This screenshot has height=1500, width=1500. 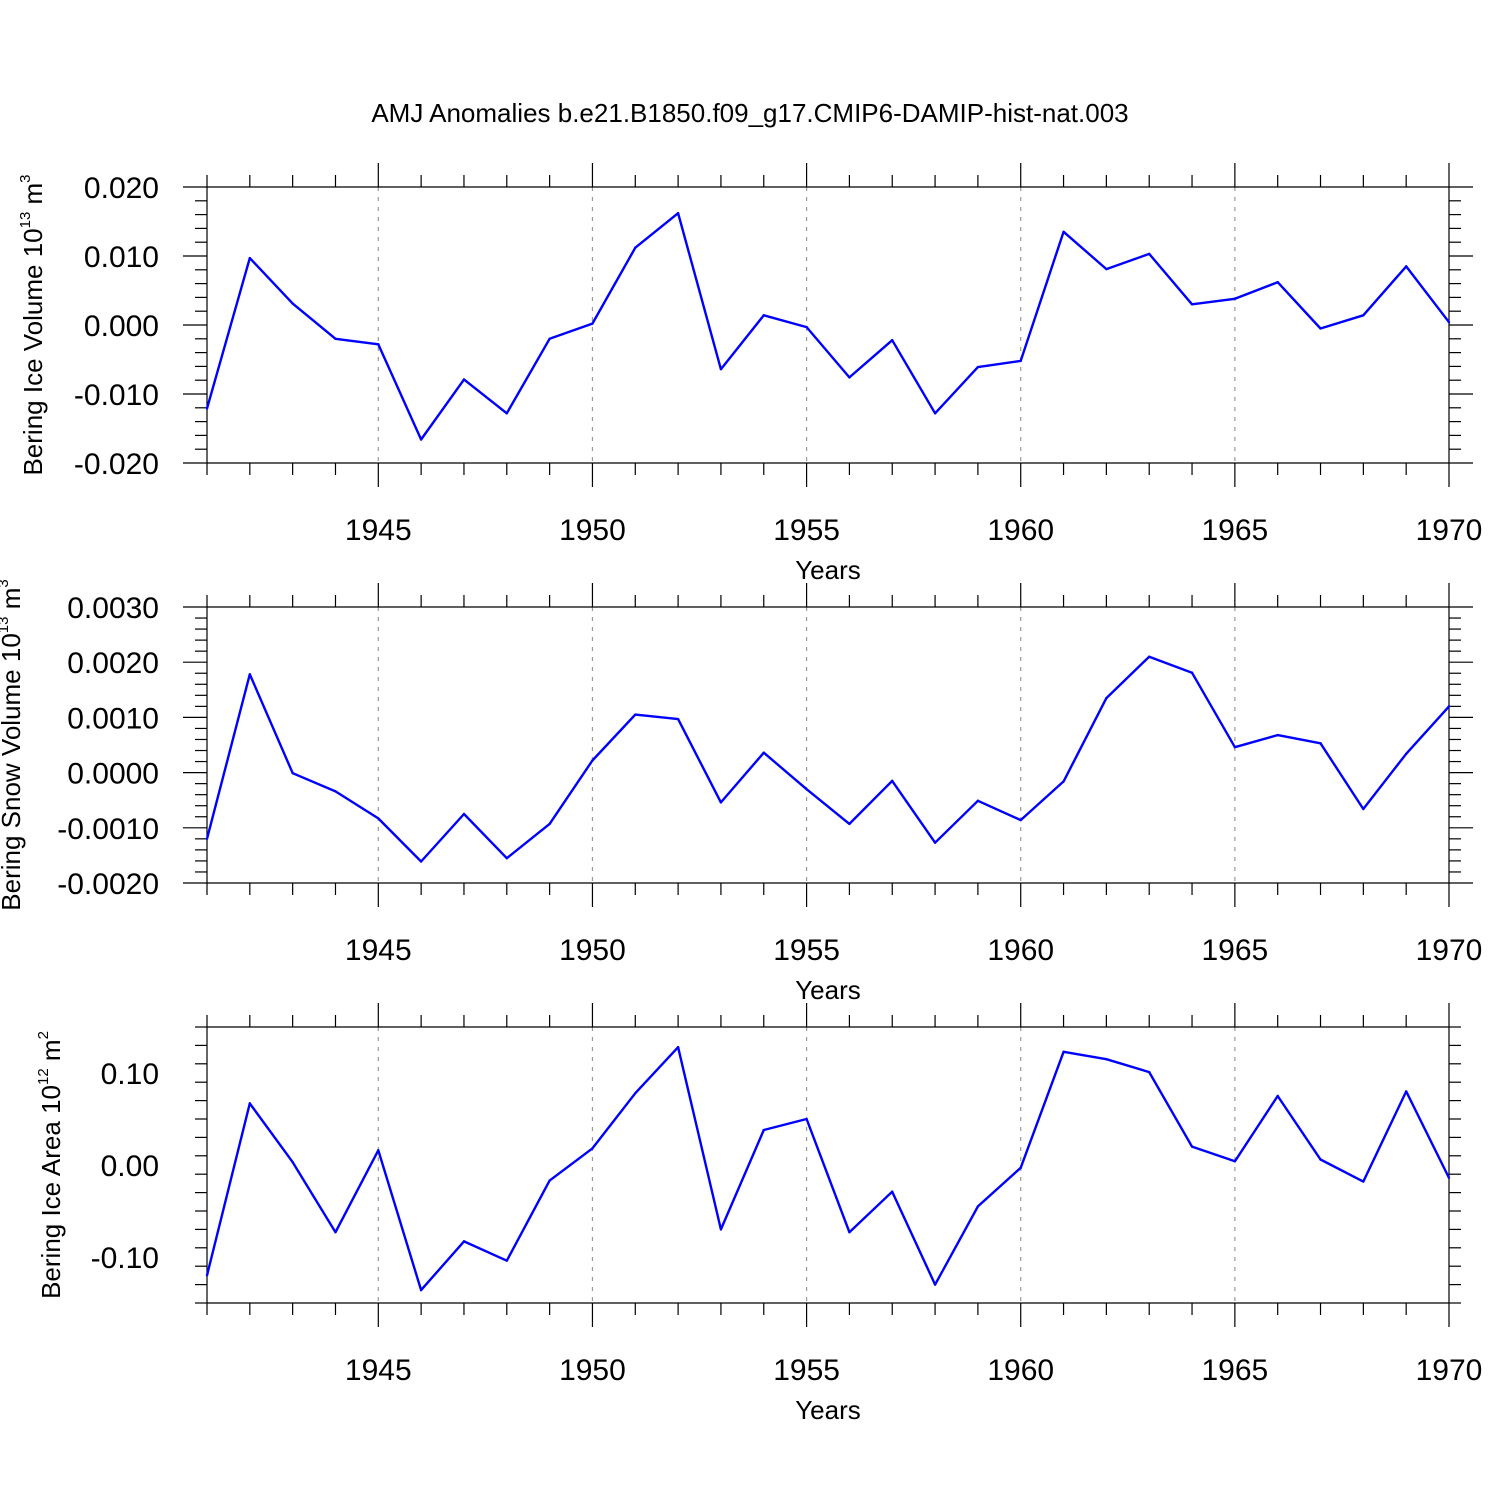 What do you see at coordinates (108, 829) in the screenshot?
I see `y-tick-label: -0.0010` at bounding box center [108, 829].